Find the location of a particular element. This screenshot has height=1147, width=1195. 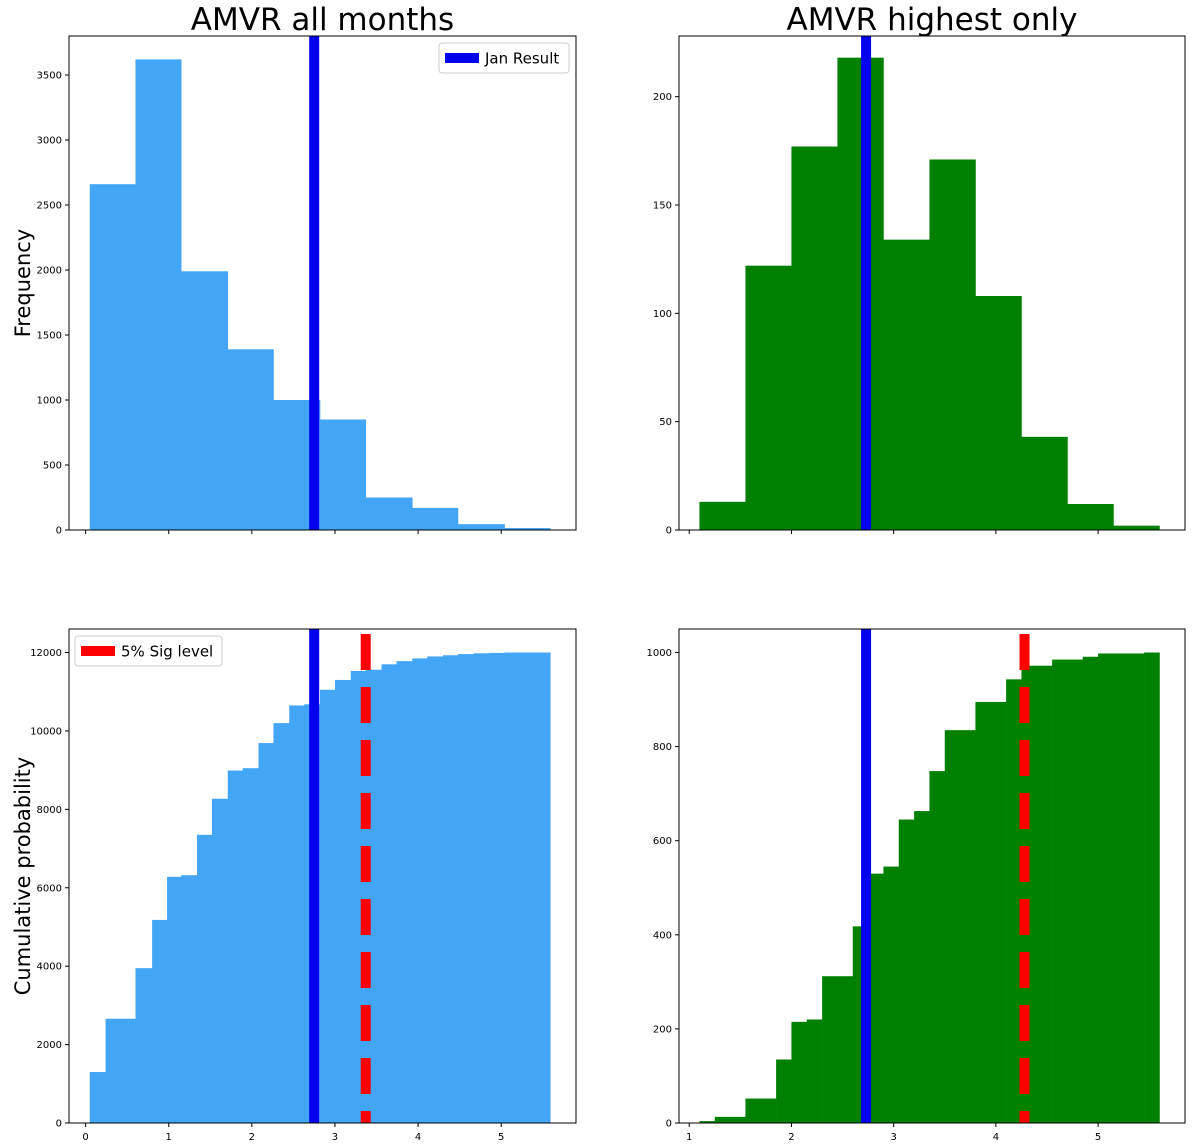

y-tick-label: 200 is located at coordinates (662, 1029).